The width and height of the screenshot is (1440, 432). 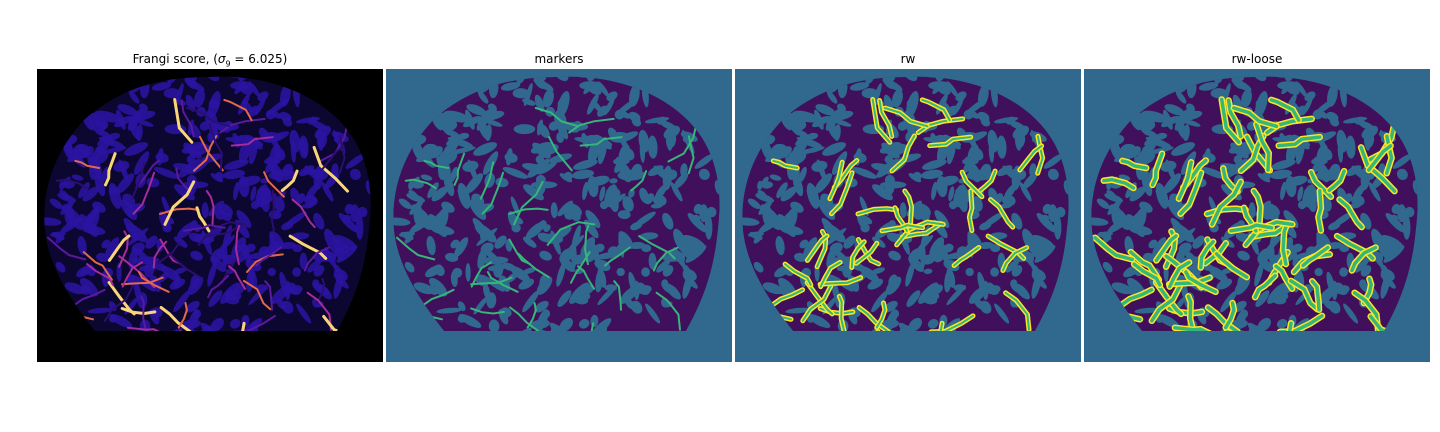 I want to click on panel-title-rw-loose: rw-loose, so click(x=1257, y=59).